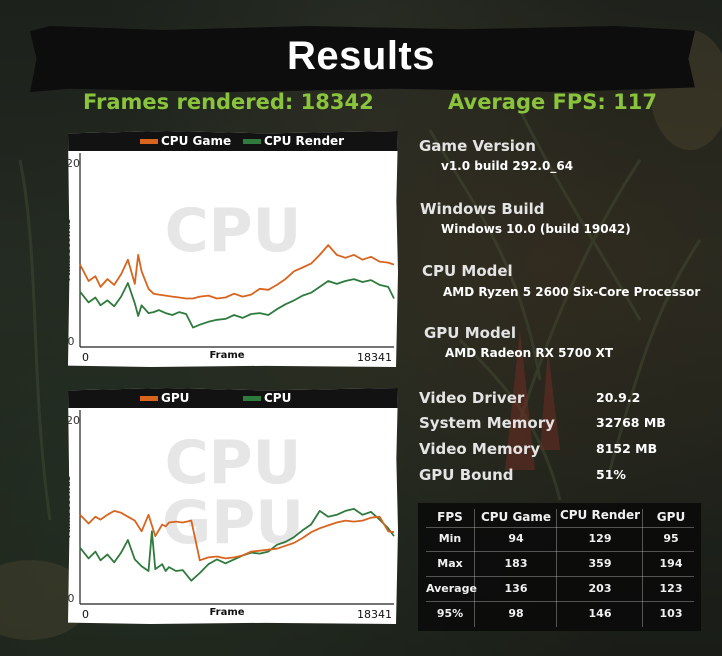  I want to click on video-driver-label: Video Driver, so click(472, 398).